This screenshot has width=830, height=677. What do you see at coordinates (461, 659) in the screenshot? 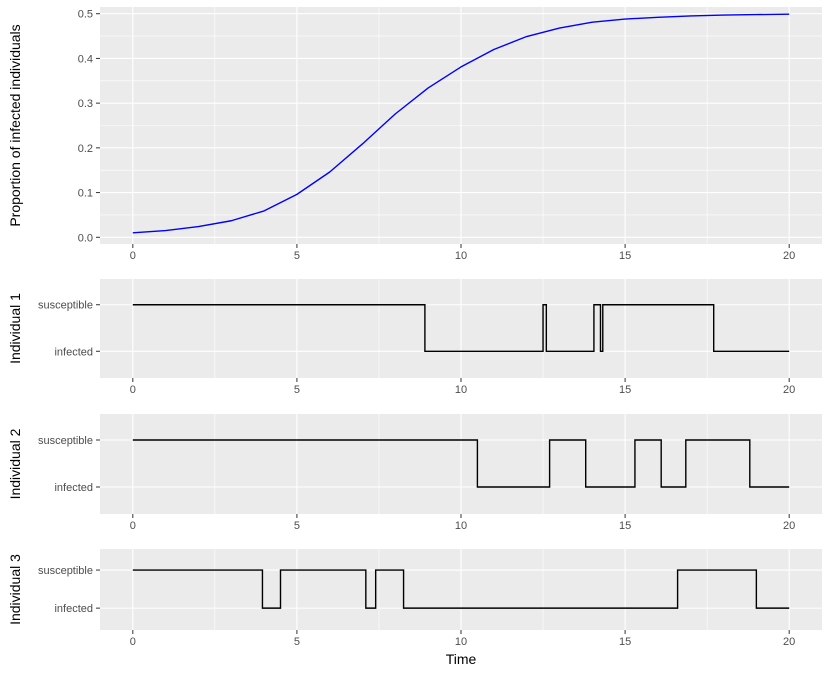
I see `x-axis-title: Time` at bounding box center [461, 659].